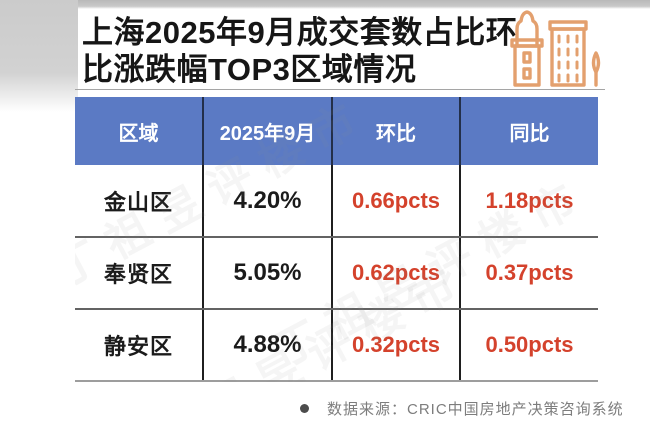 This screenshot has width=650, height=424. I want to click on col-header-region: 区域, so click(139, 131).